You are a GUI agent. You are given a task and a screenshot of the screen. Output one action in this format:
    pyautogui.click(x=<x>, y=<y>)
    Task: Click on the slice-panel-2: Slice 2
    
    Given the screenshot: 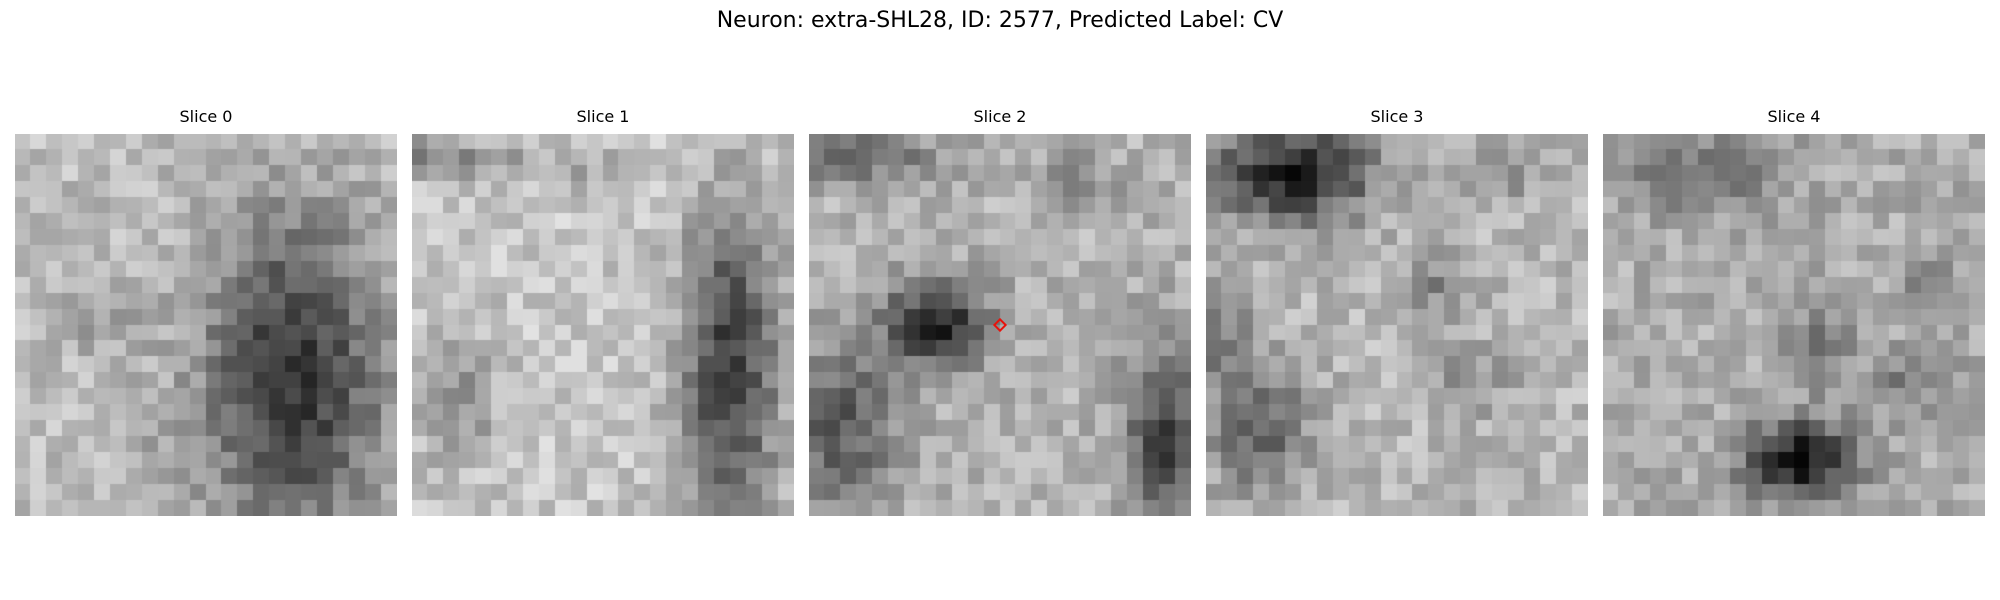 What is the action you would take?
    pyautogui.click(x=1000, y=311)
    